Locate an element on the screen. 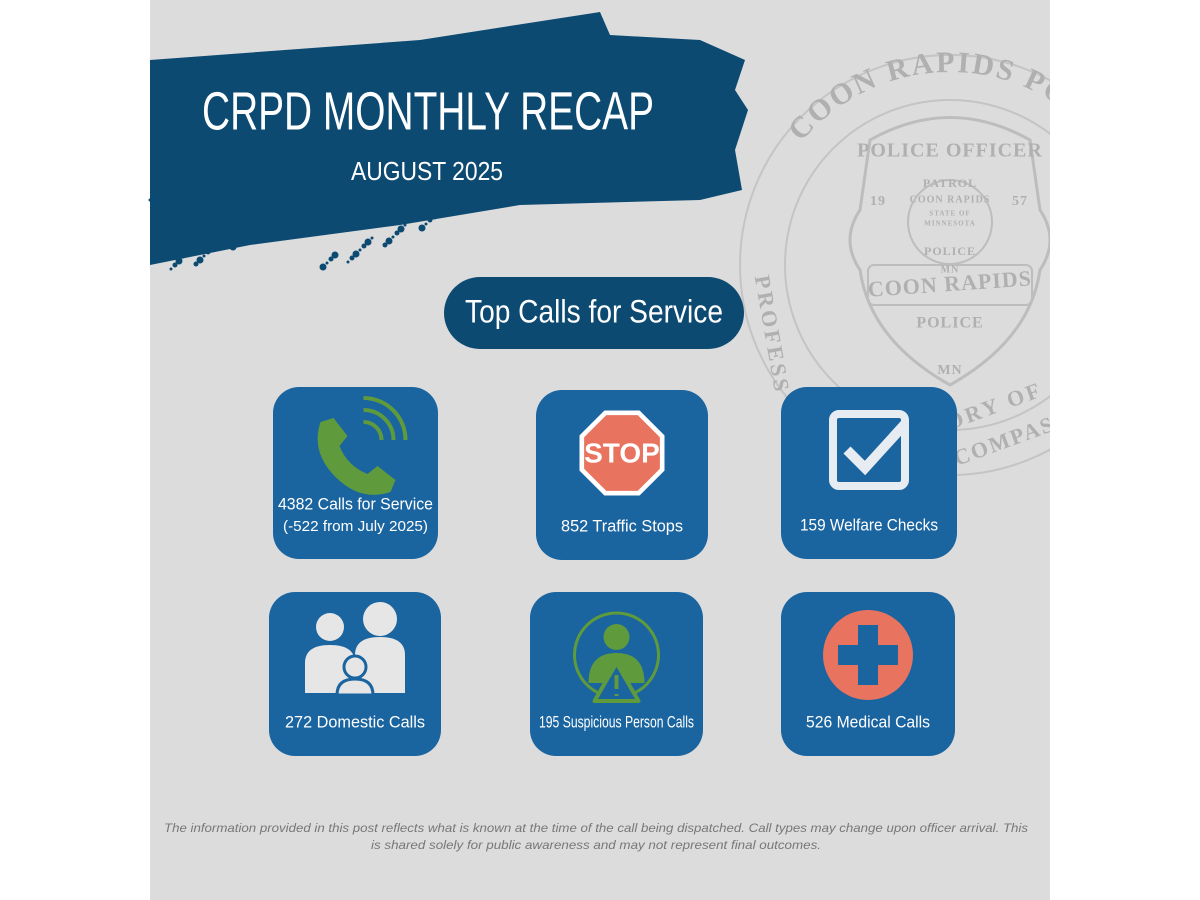 Image resolution: width=1200 pixels, height=900 pixels. call-card: STOP 852 Traffic Stops is located at coordinates (622, 475).